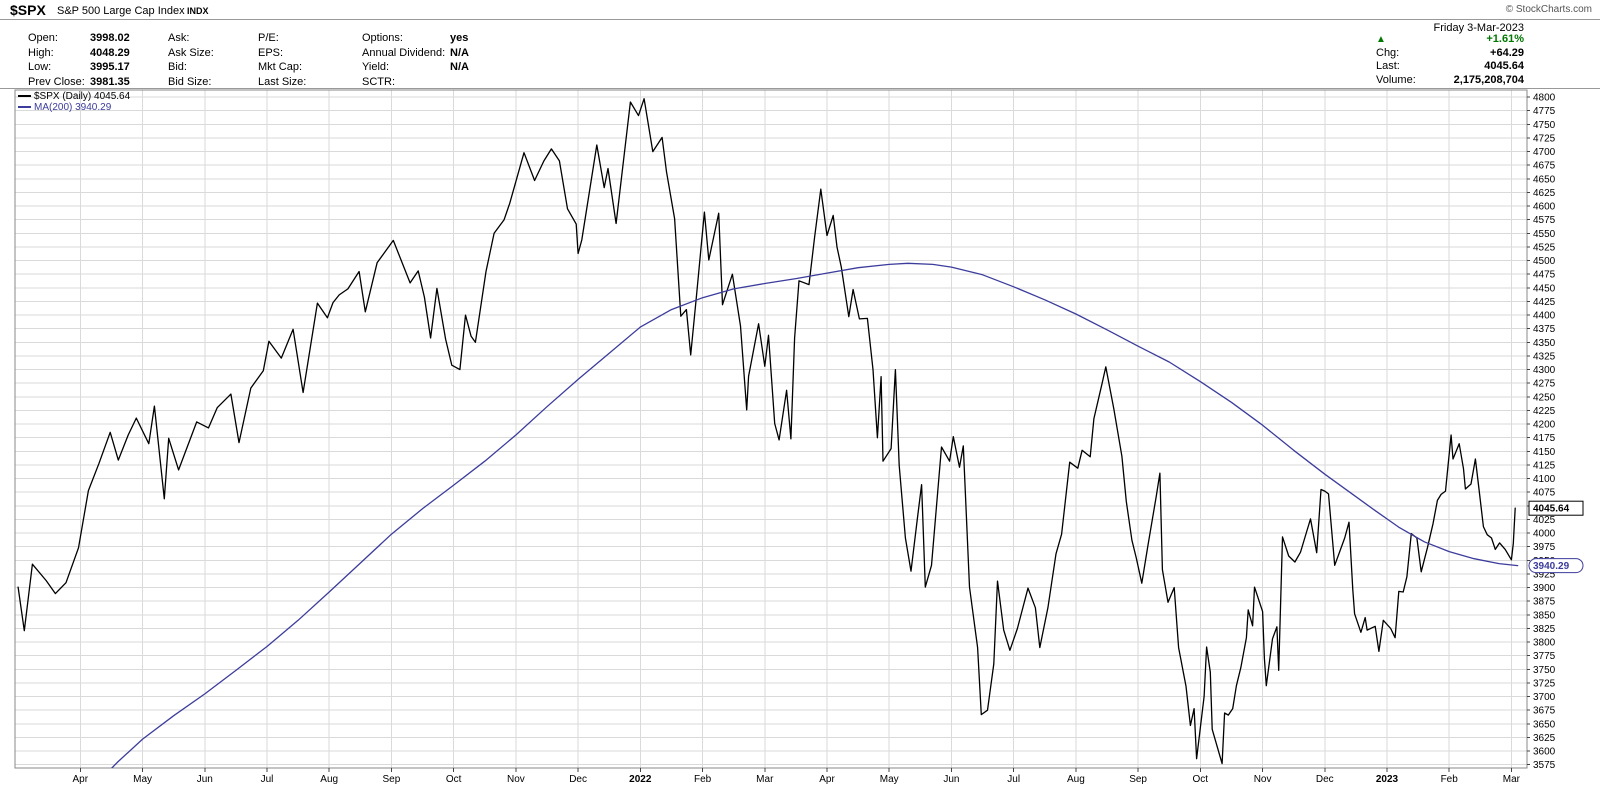  What do you see at coordinates (28, 10) in the screenshot?
I see `symbol: $SPX` at bounding box center [28, 10].